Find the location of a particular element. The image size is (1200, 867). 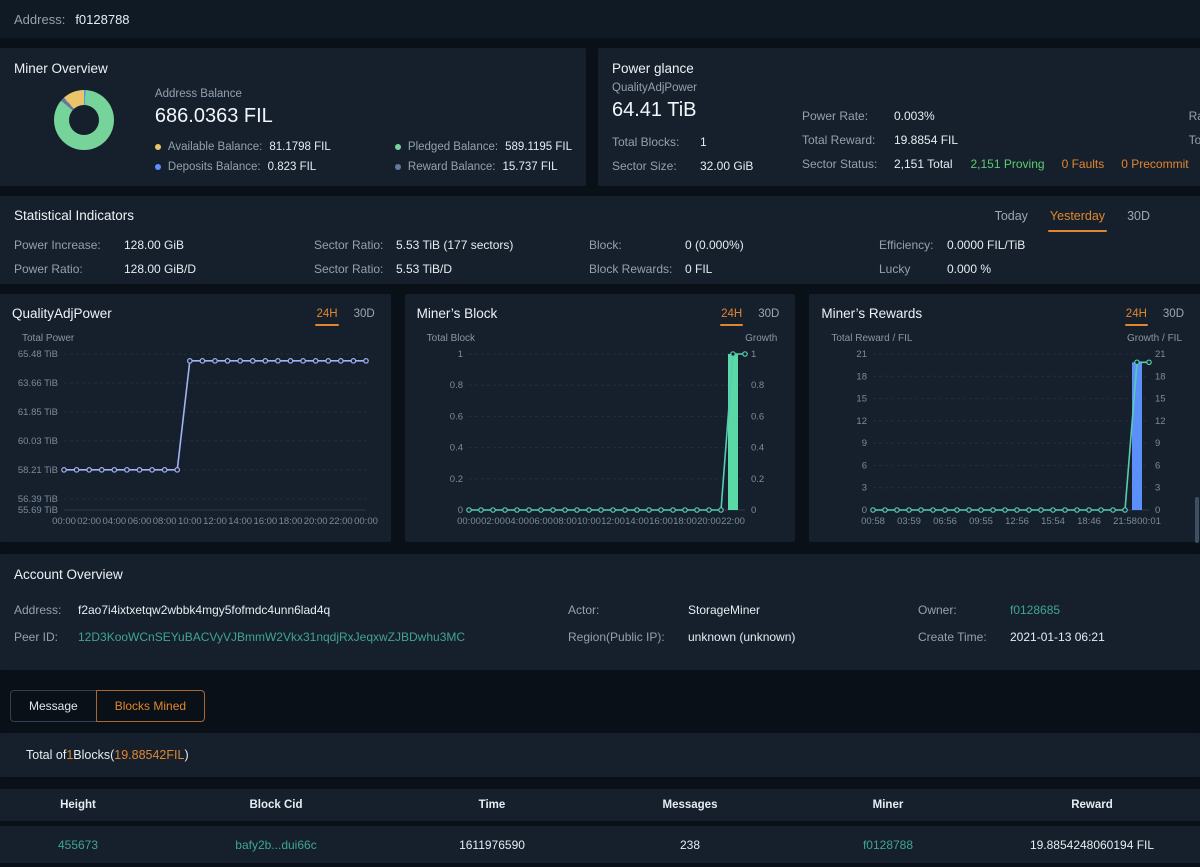

legend-value: 15.737 FIL is located at coordinates (530, 167).